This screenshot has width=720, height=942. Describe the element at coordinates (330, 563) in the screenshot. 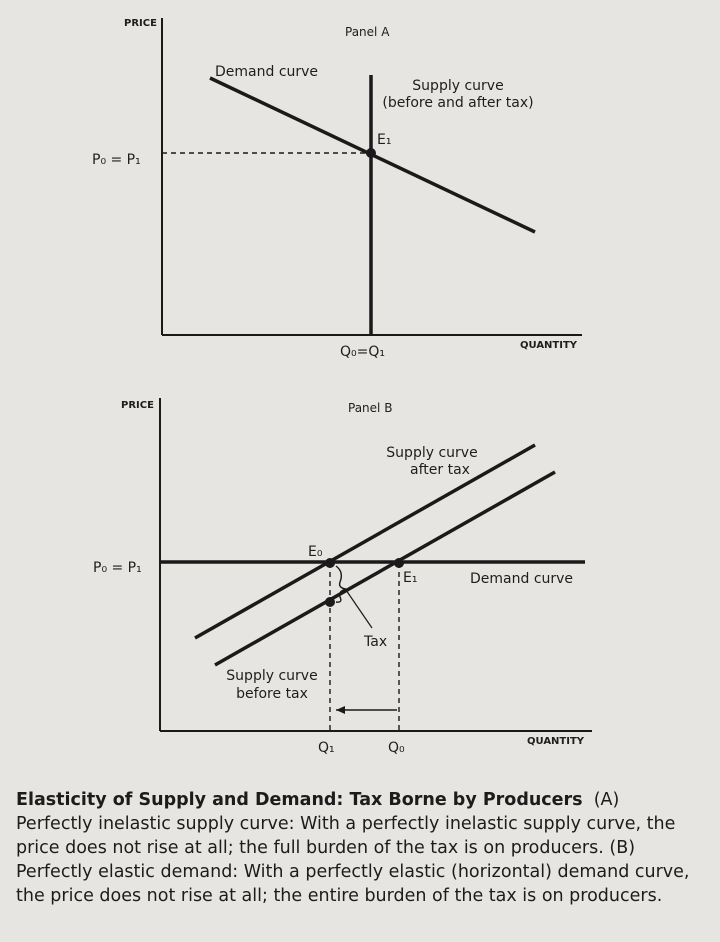

I see `e0-point` at that location.